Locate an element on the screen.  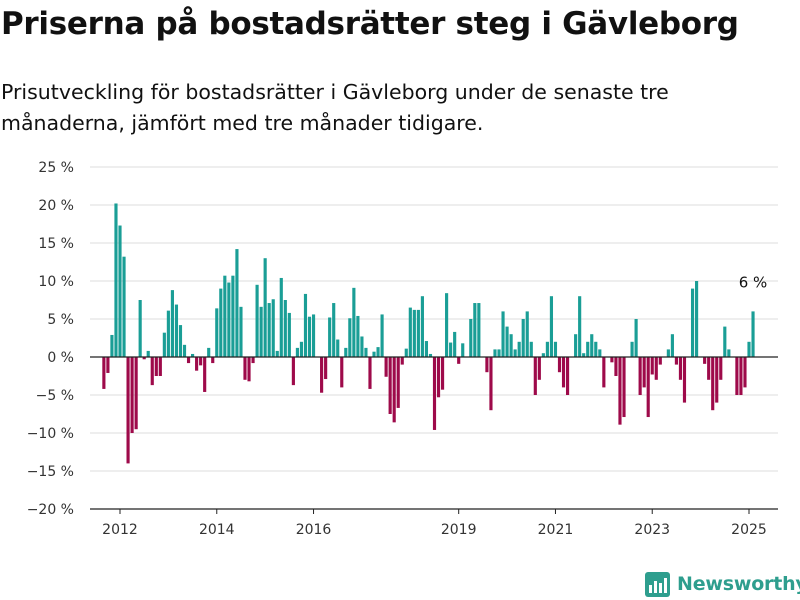
y-tick-label: 0 % is located at coordinates (60, 358).